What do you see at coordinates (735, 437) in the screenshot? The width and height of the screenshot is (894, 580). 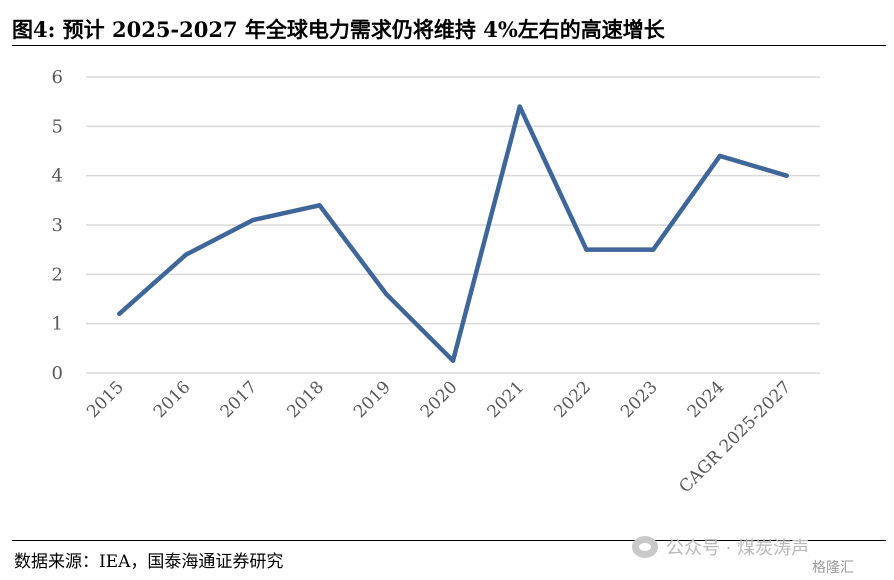 I see `x-tick-label: CAGR 2025-2027` at bounding box center [735, 437].